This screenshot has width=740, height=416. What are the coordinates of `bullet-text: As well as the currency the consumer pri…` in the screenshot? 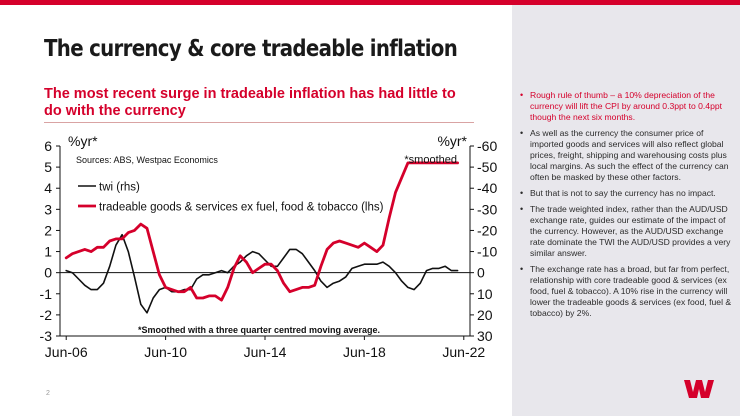 It's located at (629, 155).